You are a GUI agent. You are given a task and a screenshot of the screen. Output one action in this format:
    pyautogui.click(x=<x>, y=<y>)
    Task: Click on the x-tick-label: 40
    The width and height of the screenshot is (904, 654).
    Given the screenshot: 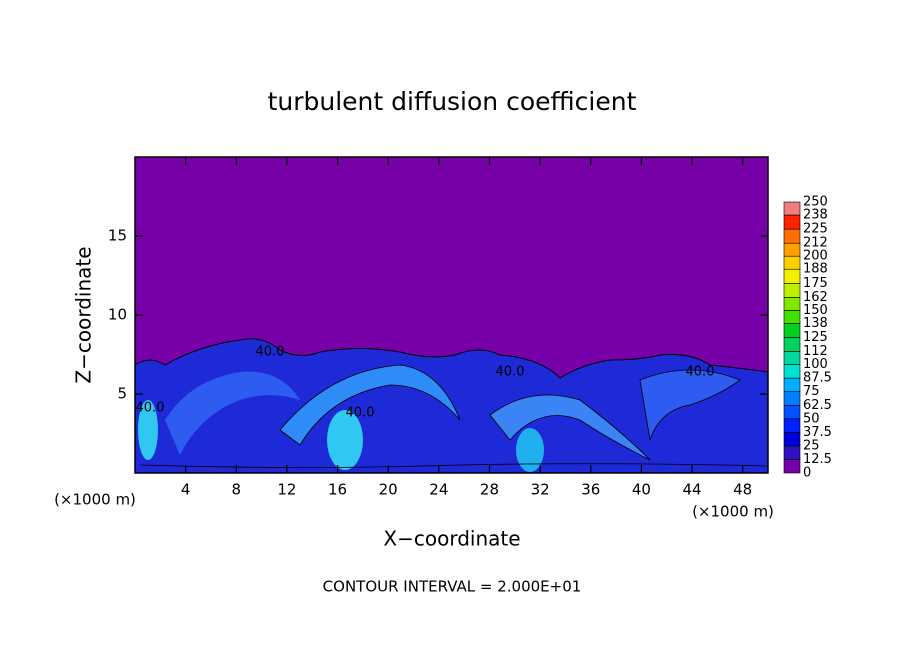 What is the action you would take?
    pyautogui.click(x=641, y=490)
    